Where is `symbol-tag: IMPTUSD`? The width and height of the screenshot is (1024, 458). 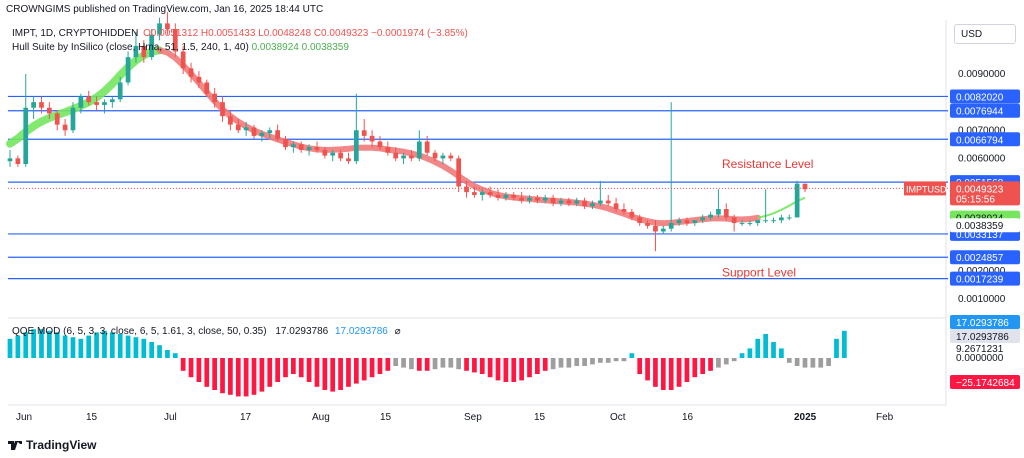 symbol-tag: IMPTUSD is located at coordinates (926, 189).